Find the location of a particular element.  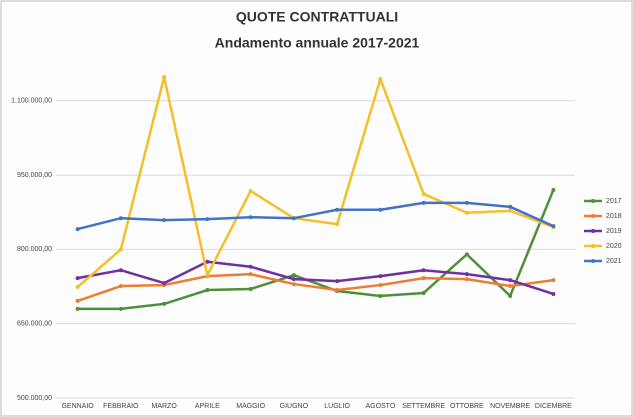

x-tick-label: SETTEMBRE is located at coordinates (423, 406).